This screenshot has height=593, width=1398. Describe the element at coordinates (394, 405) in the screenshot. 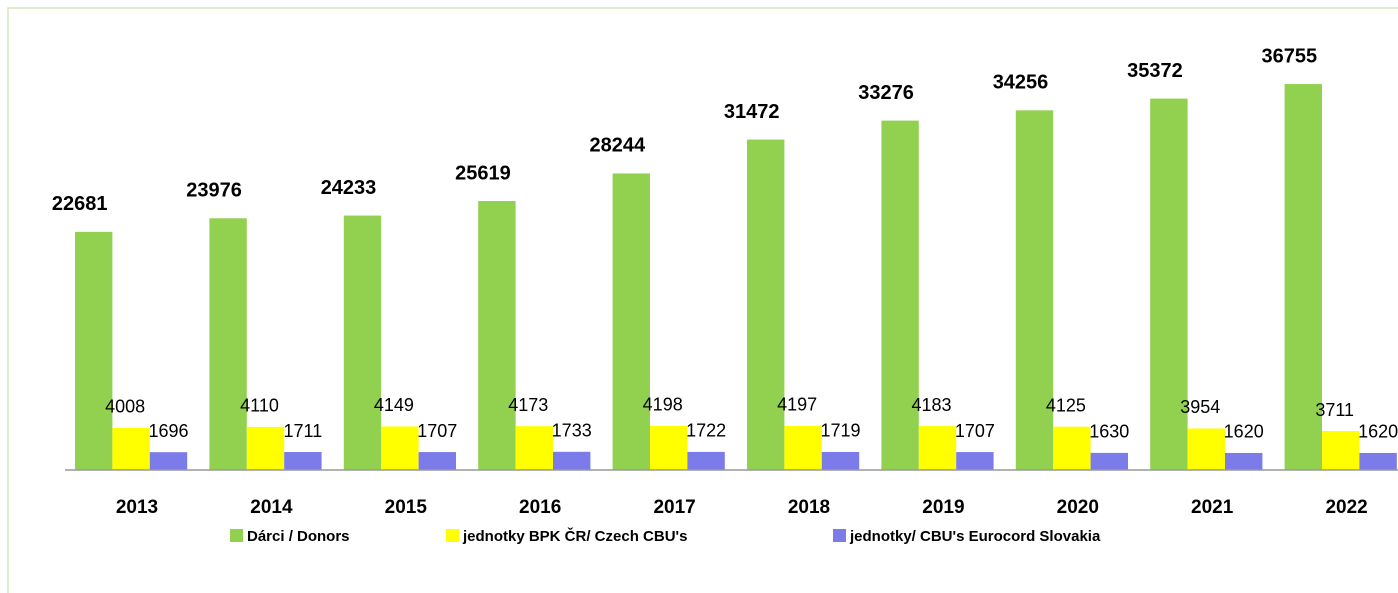

I see `value-label: 4149` at that location.